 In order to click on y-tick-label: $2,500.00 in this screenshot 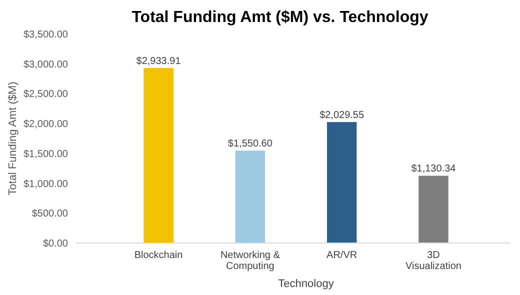, I will do `click(46, 94)`.